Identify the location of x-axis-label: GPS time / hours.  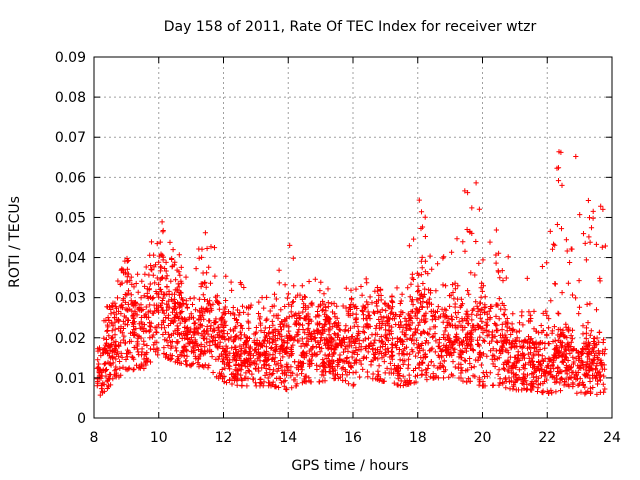
(349, 466).